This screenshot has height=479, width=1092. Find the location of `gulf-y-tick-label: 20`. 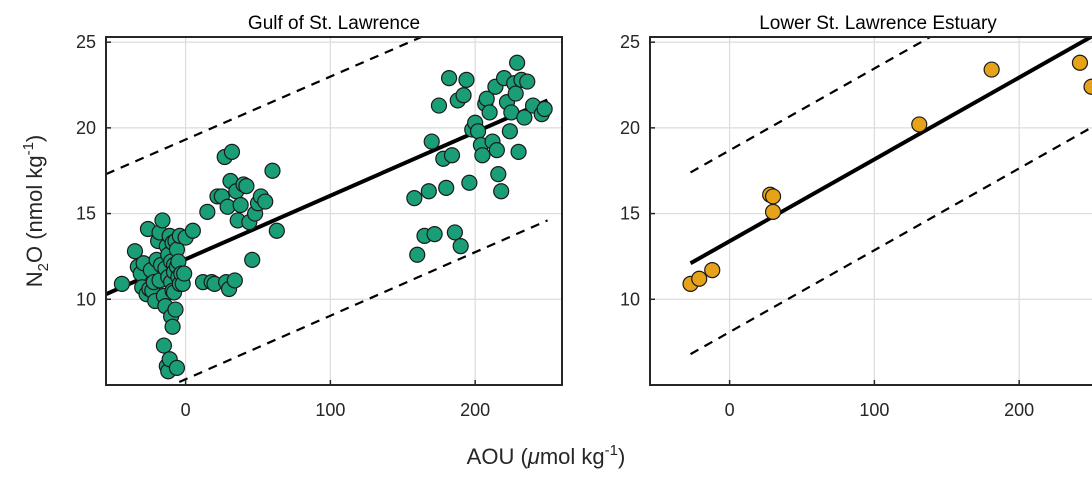

gulf-y-tick-label: 20 is located at coordinates (86, 128).